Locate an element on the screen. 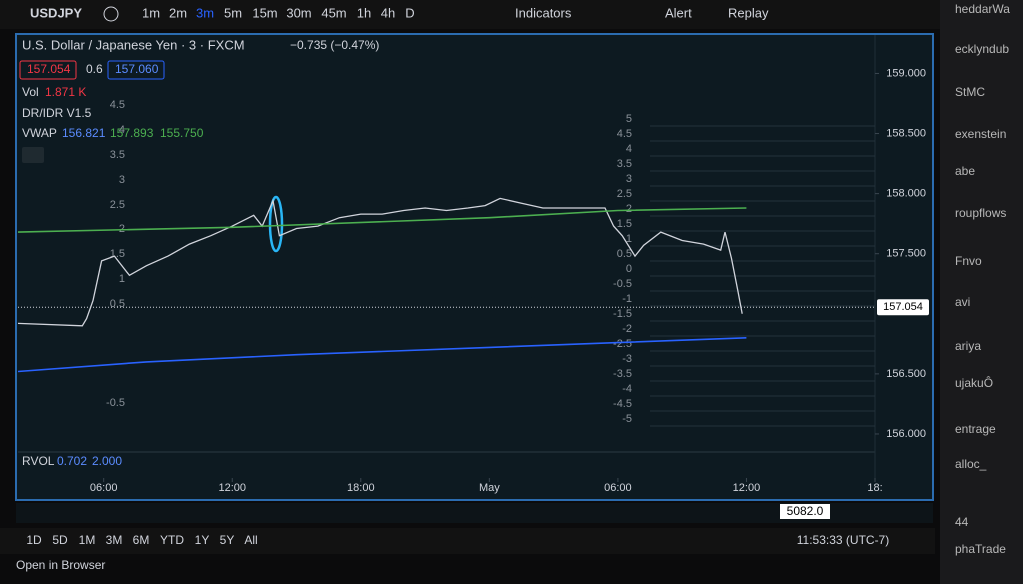 This screenshot has width=1023, height=584. interval-button: D is located at coordinates (409, 12).